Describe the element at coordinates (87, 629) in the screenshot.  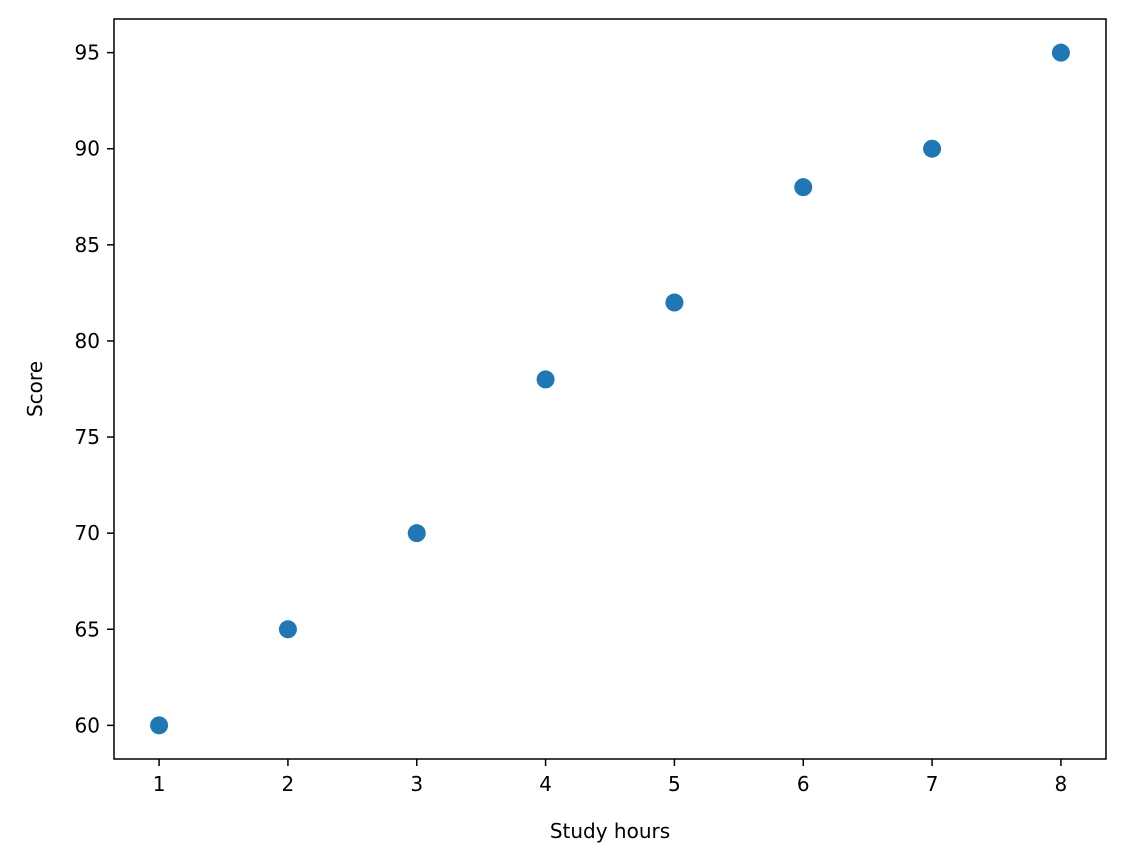
I see `y-tick-label: 65` at that location.